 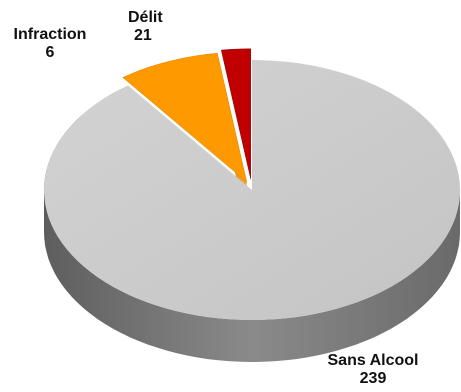 What do you see at coordinates (50, 34) in the screenshot?
I see `data-label-infraction-name: Infraction` at bounding box center [50, 34].